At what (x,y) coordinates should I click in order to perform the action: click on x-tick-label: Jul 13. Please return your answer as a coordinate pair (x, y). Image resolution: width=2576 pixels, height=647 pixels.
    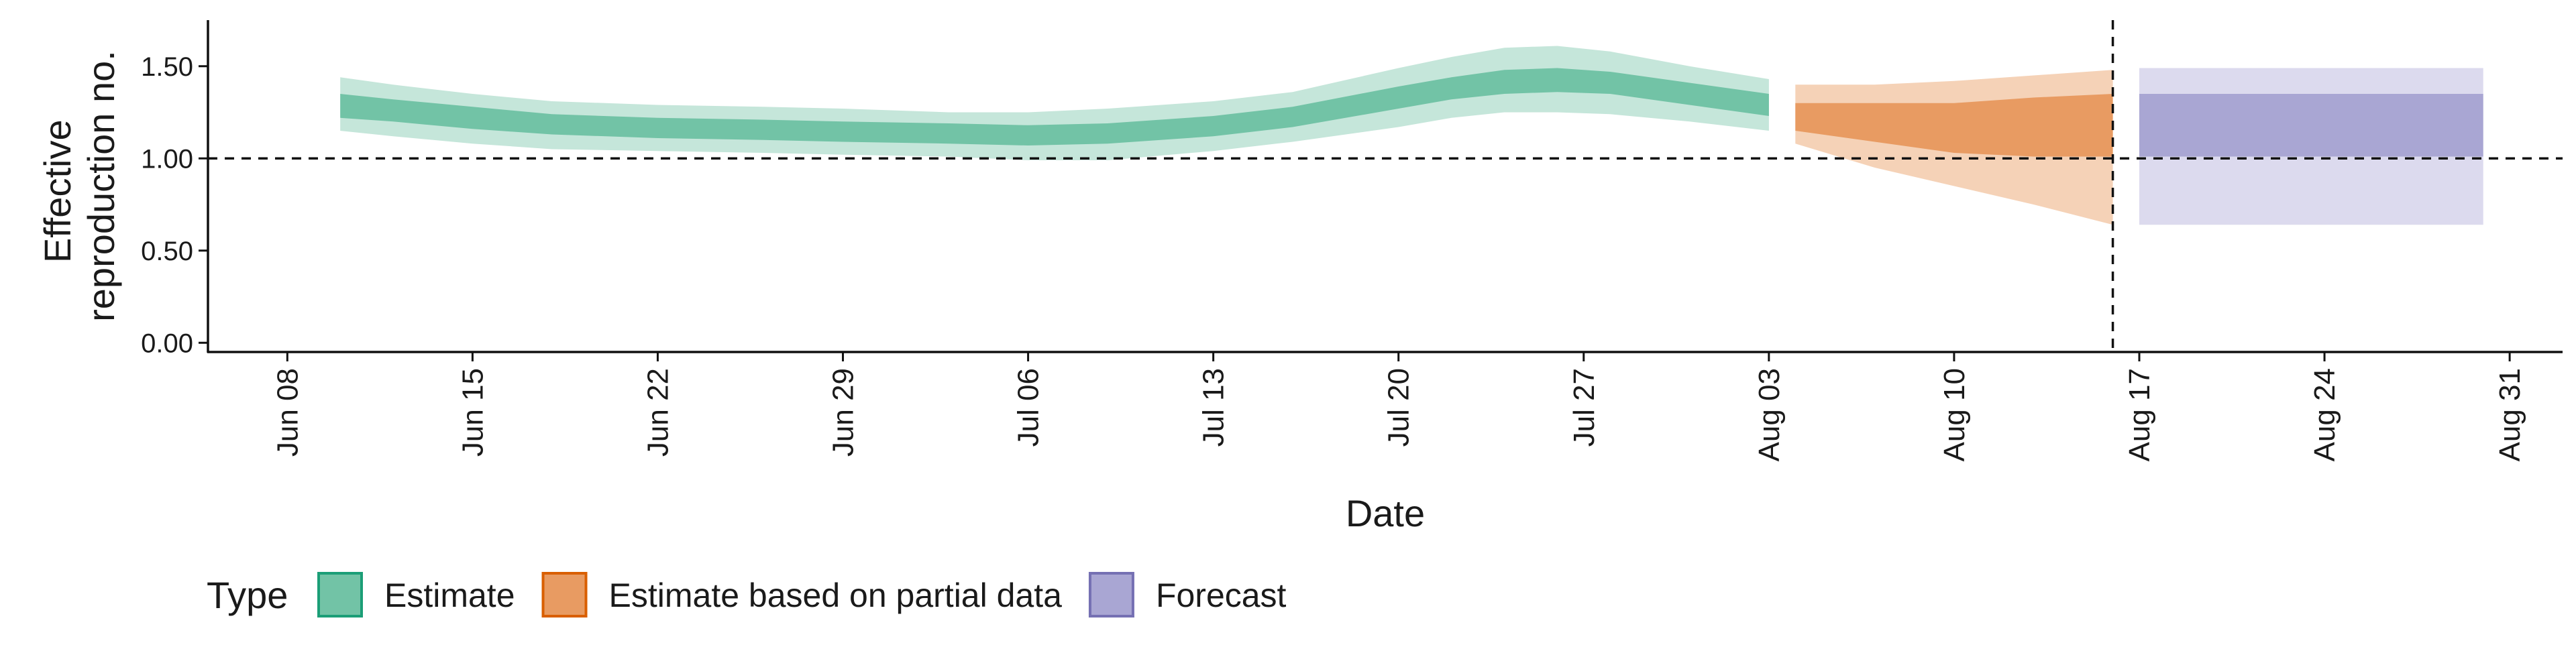
    Looking at the image, I should click on (1213, 407).